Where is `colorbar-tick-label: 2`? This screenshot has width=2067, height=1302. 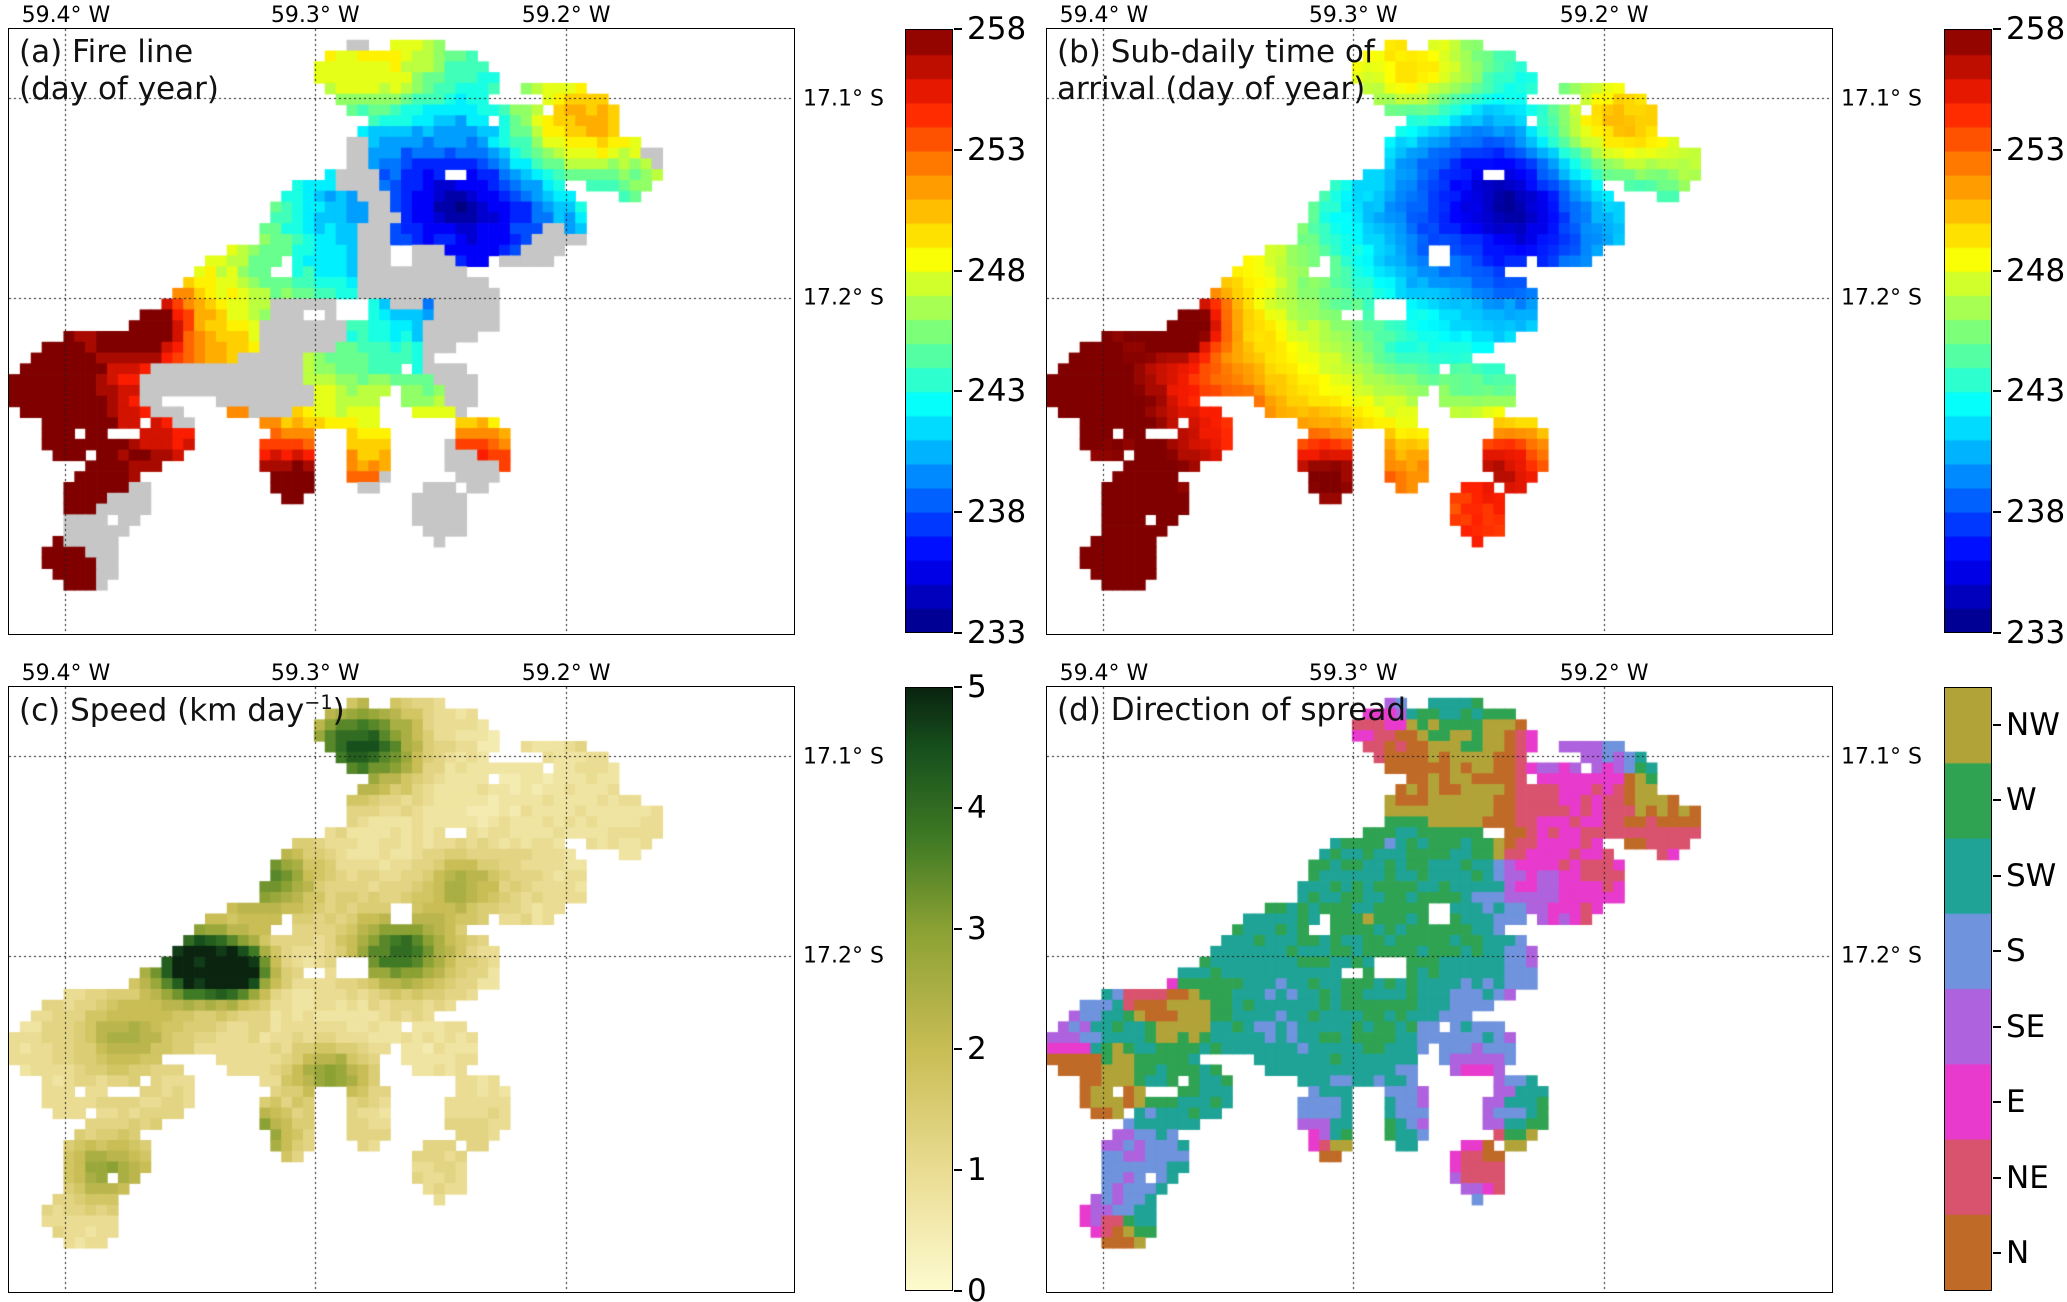 colorbar-tick-label: 2 is located at coordinates (977, 1049).